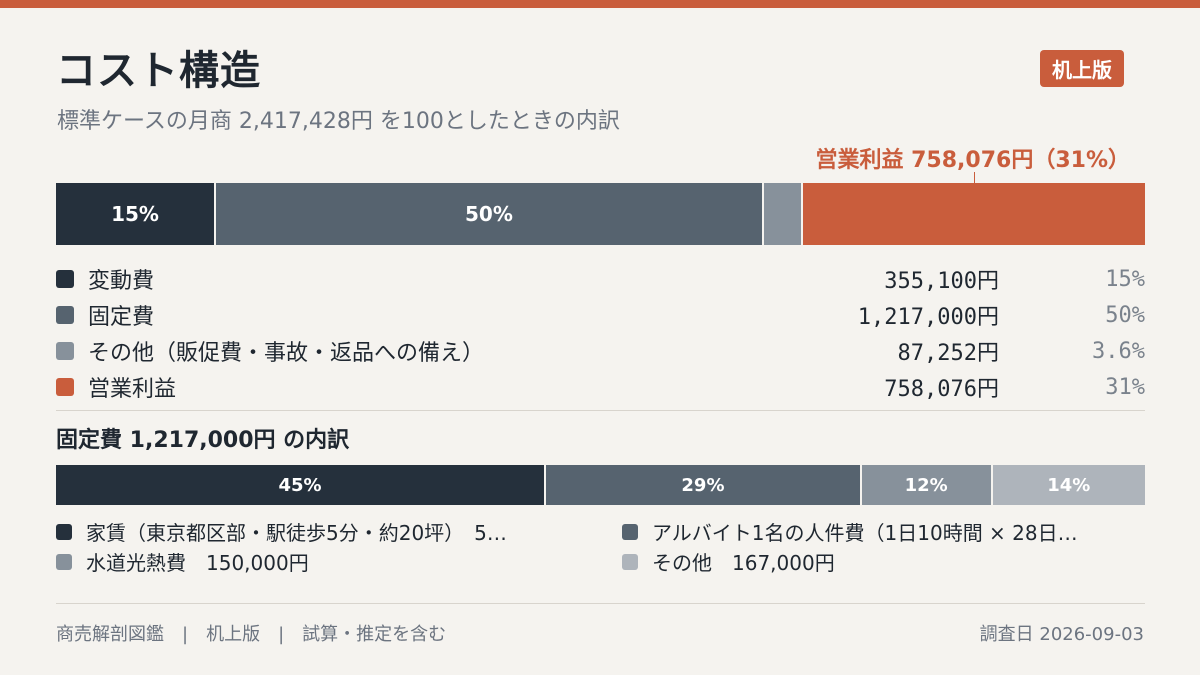 The image size is (1200, 675). I want to click on footer-divider, so click(600, 603).